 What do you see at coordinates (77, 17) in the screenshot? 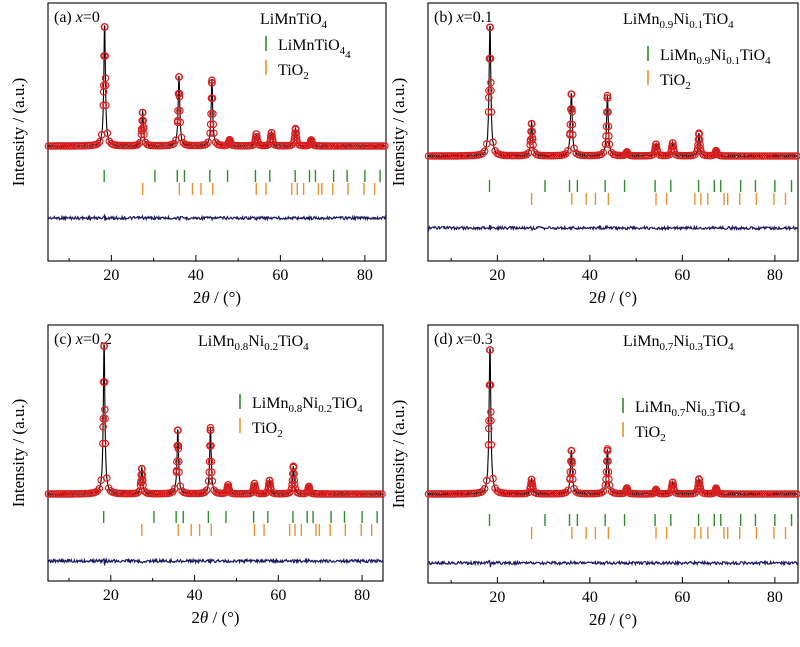
I see `panel-label: (a) x=0` at bounding box center [77, 17].